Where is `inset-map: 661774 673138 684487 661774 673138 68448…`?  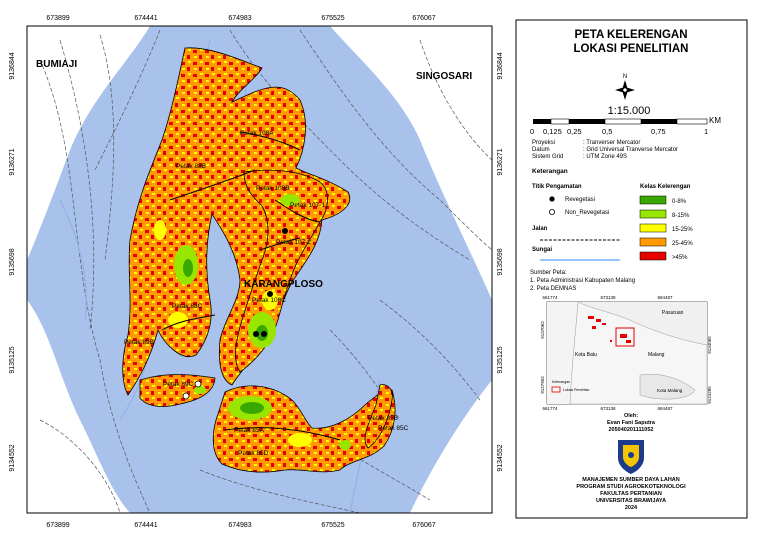 inset-map: 661774 673138 684487 661774 673138 68448… is located at coordinates (626, 353).